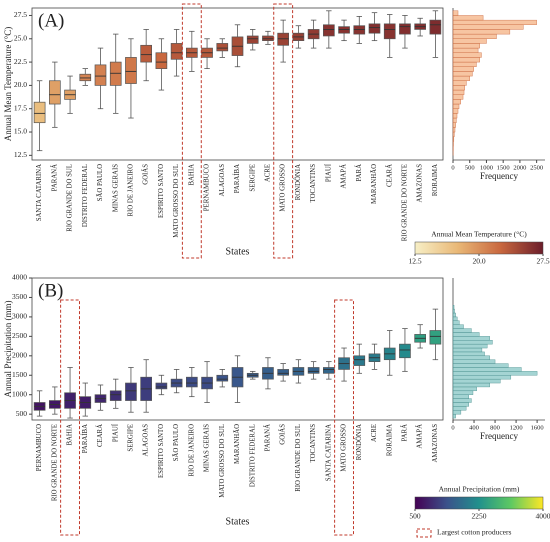  What do you see at coordinates (389, 175) in the screenshot?
I see `x-tick-label: CEARÁ` at bounding box center [389, 175].